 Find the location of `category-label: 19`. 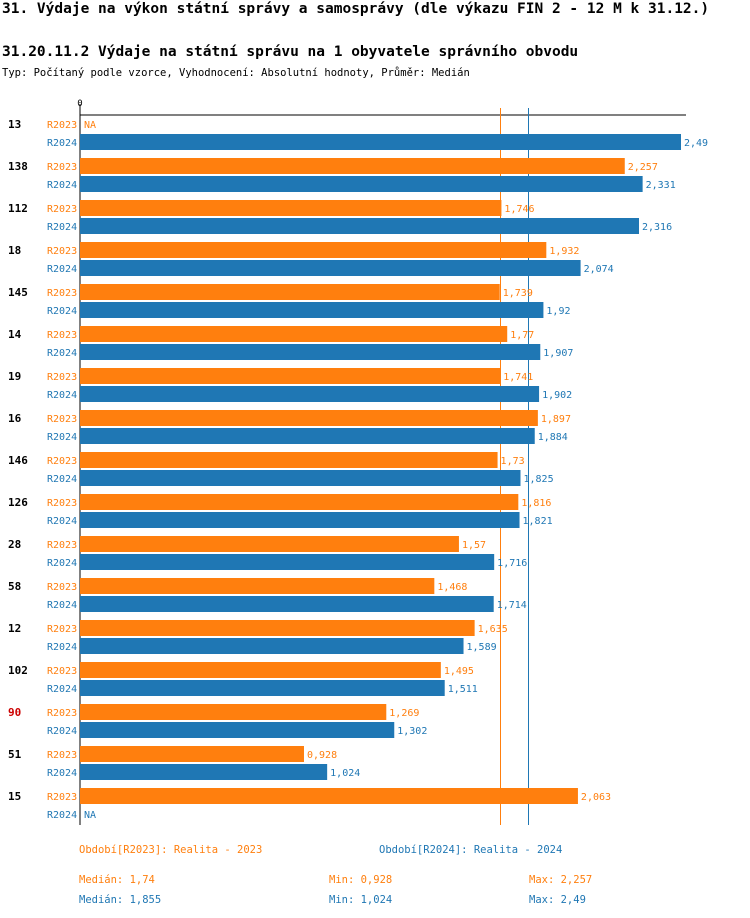

category-label: 19 is located at coordinates (14, 376).